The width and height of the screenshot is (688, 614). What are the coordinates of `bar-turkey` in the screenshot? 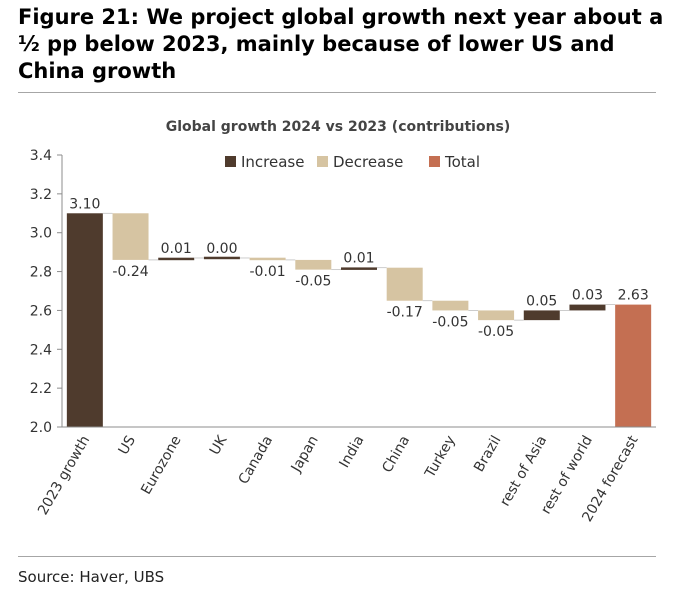 It's located at (450, 305).